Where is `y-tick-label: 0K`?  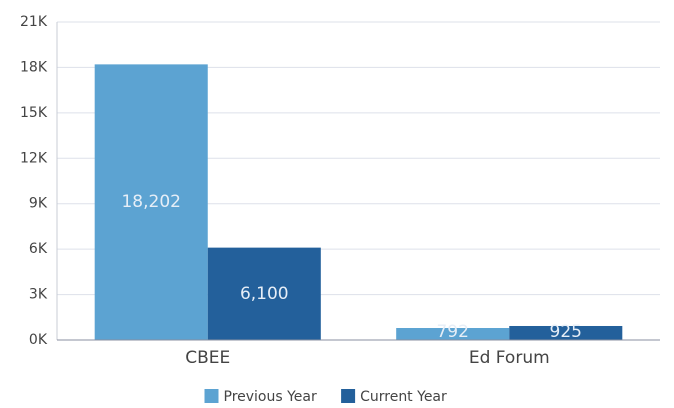
y-tick-label: 0K is located at coordinates (38, 340).